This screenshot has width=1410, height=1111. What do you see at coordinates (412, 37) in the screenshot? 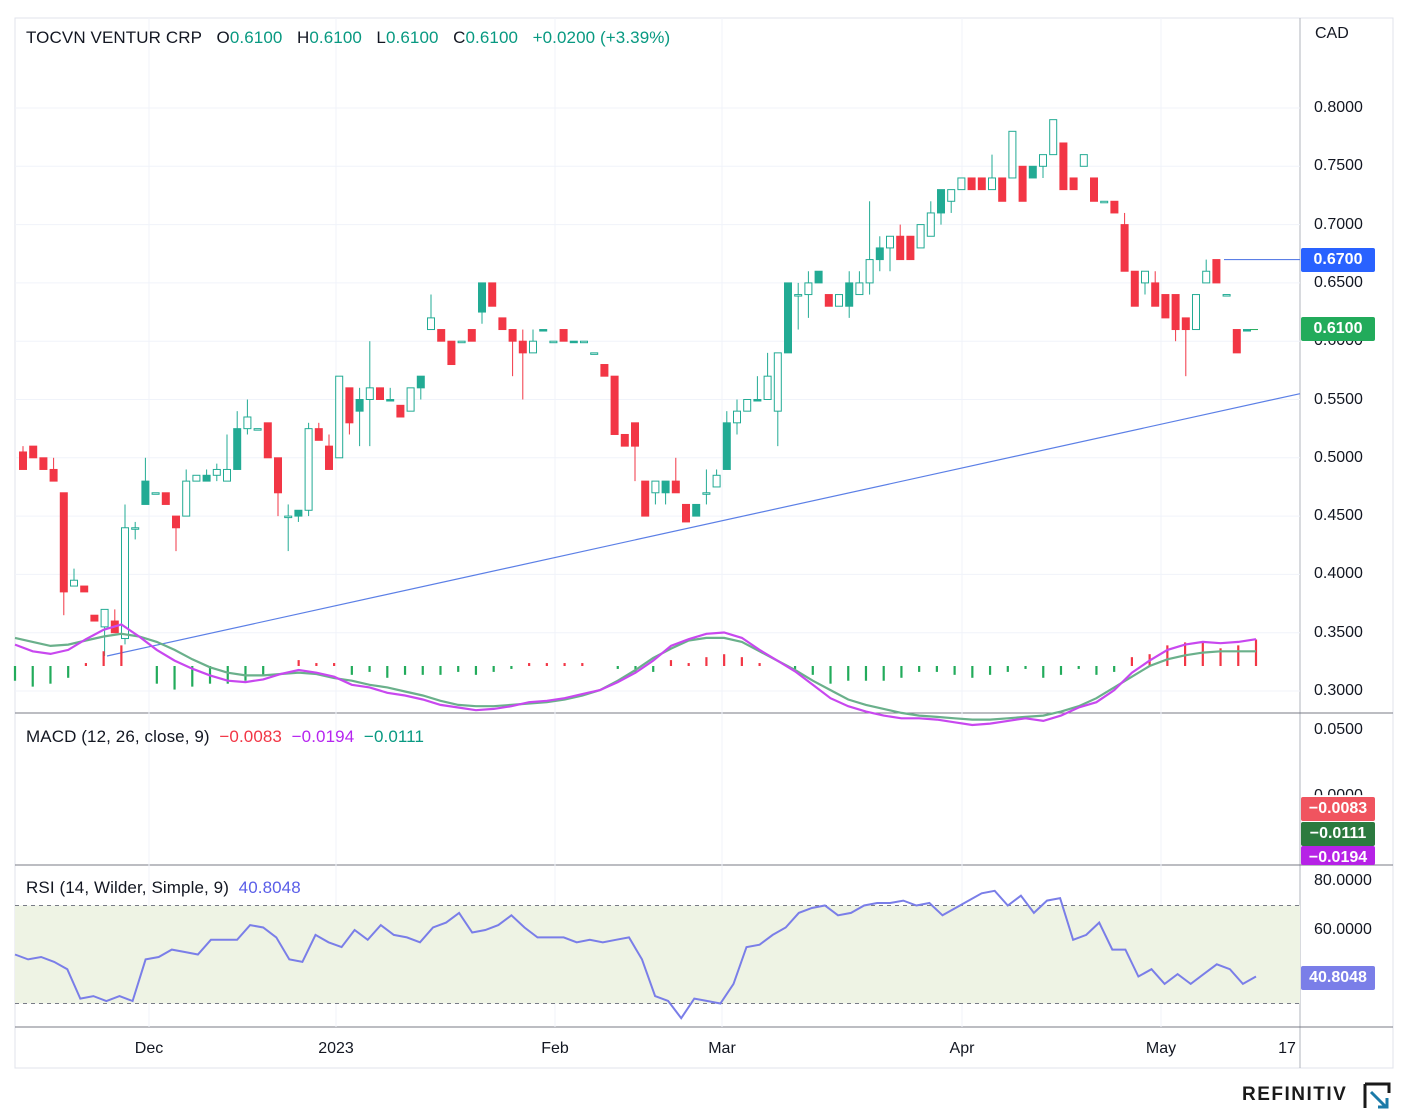
I see `legend-low-value: 0.6100` at bounding box center [412, 37].